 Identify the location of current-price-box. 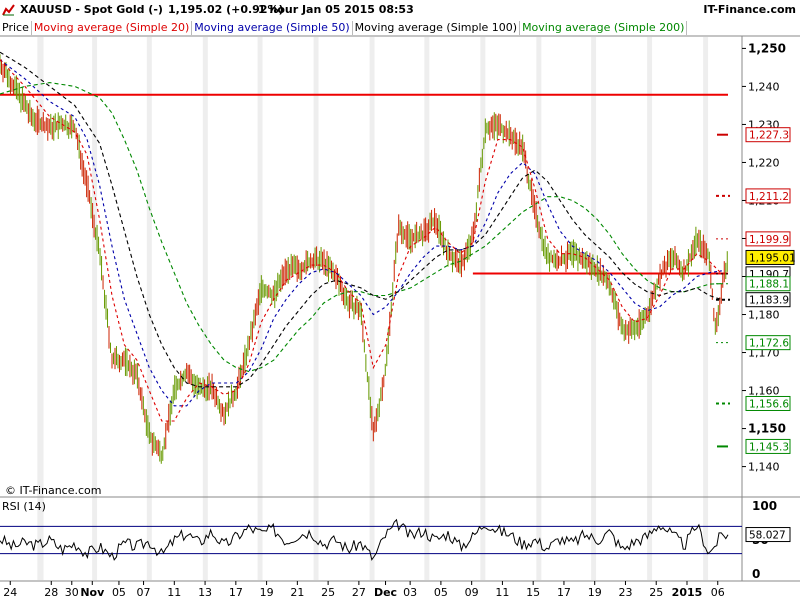
(770, 257).